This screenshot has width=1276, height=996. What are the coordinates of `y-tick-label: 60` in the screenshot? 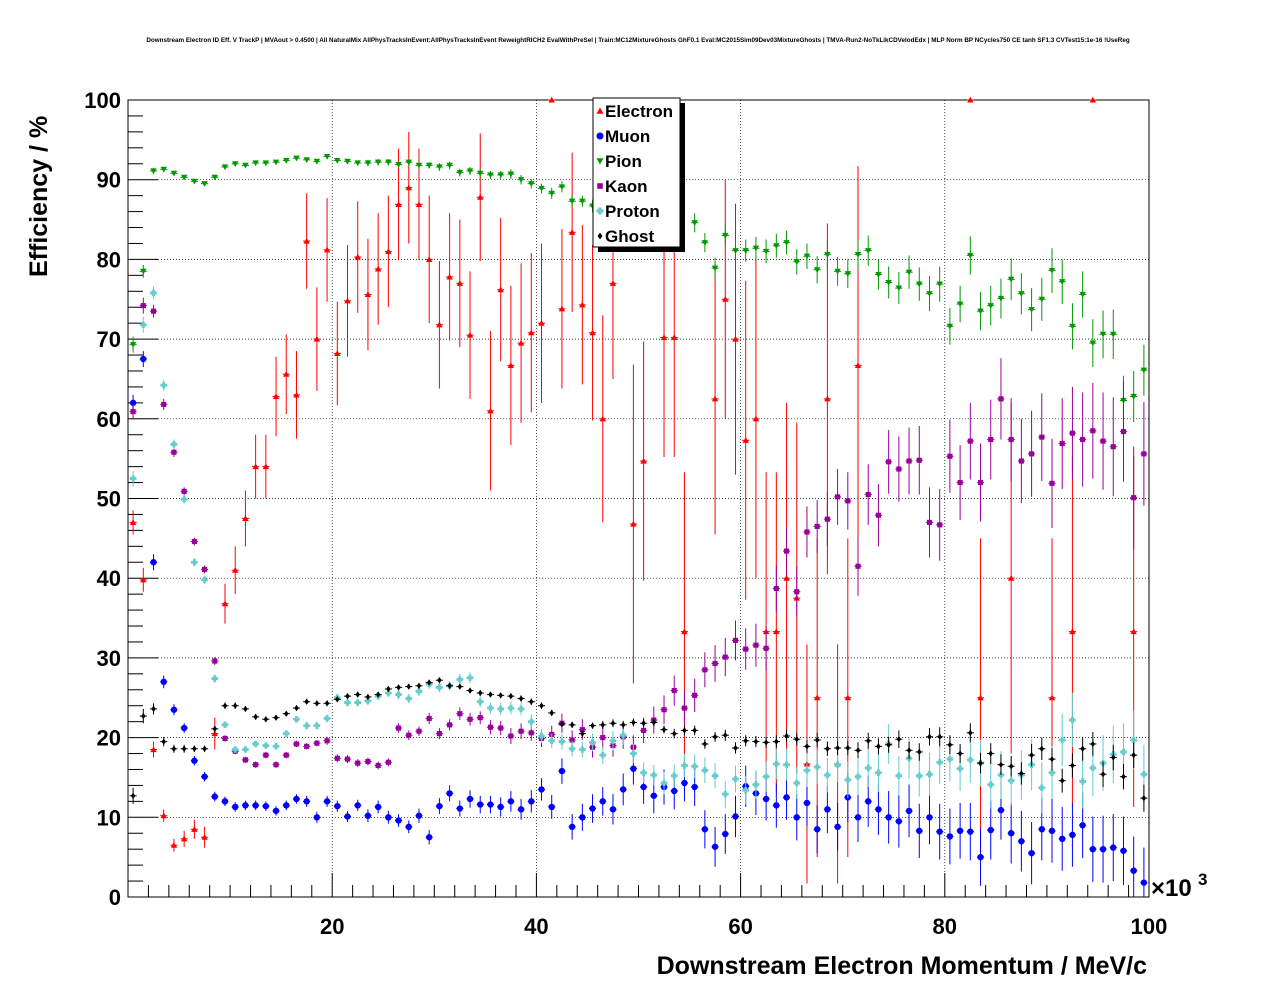 It's located at (109, 419).